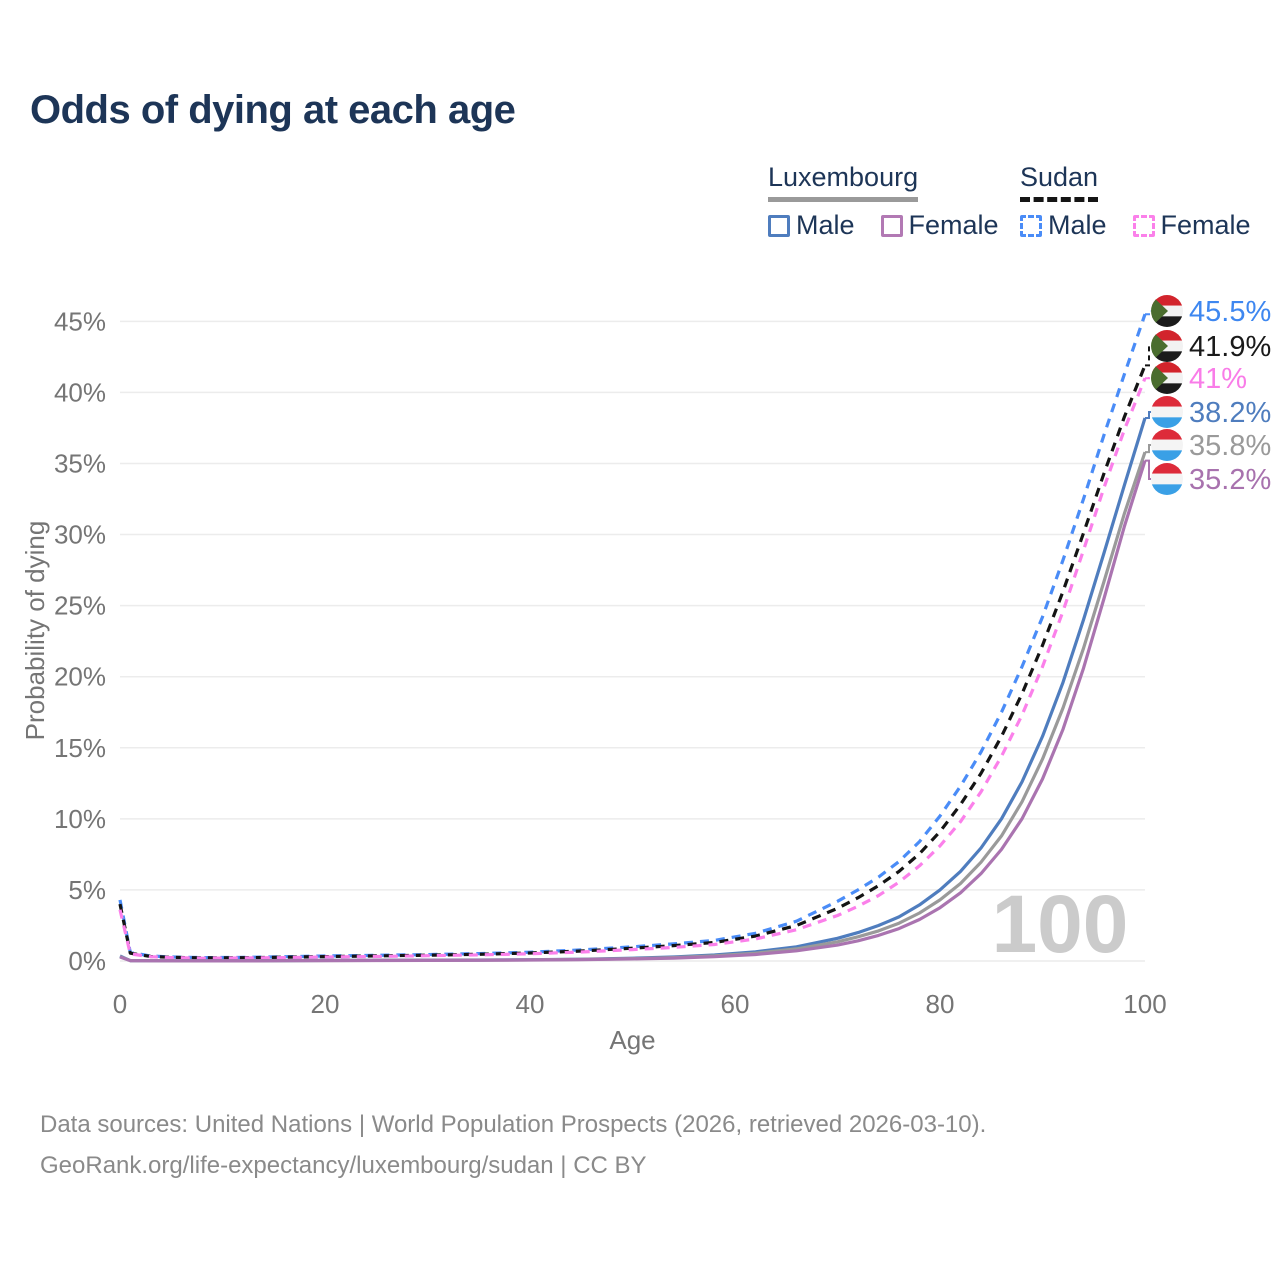 The width and height of the screenshot is (1280, 1280). What do you see at coordinates (80, 392) in the screenshot?
I see `y-tick-label: 40%` at bounding box center [80, 392].